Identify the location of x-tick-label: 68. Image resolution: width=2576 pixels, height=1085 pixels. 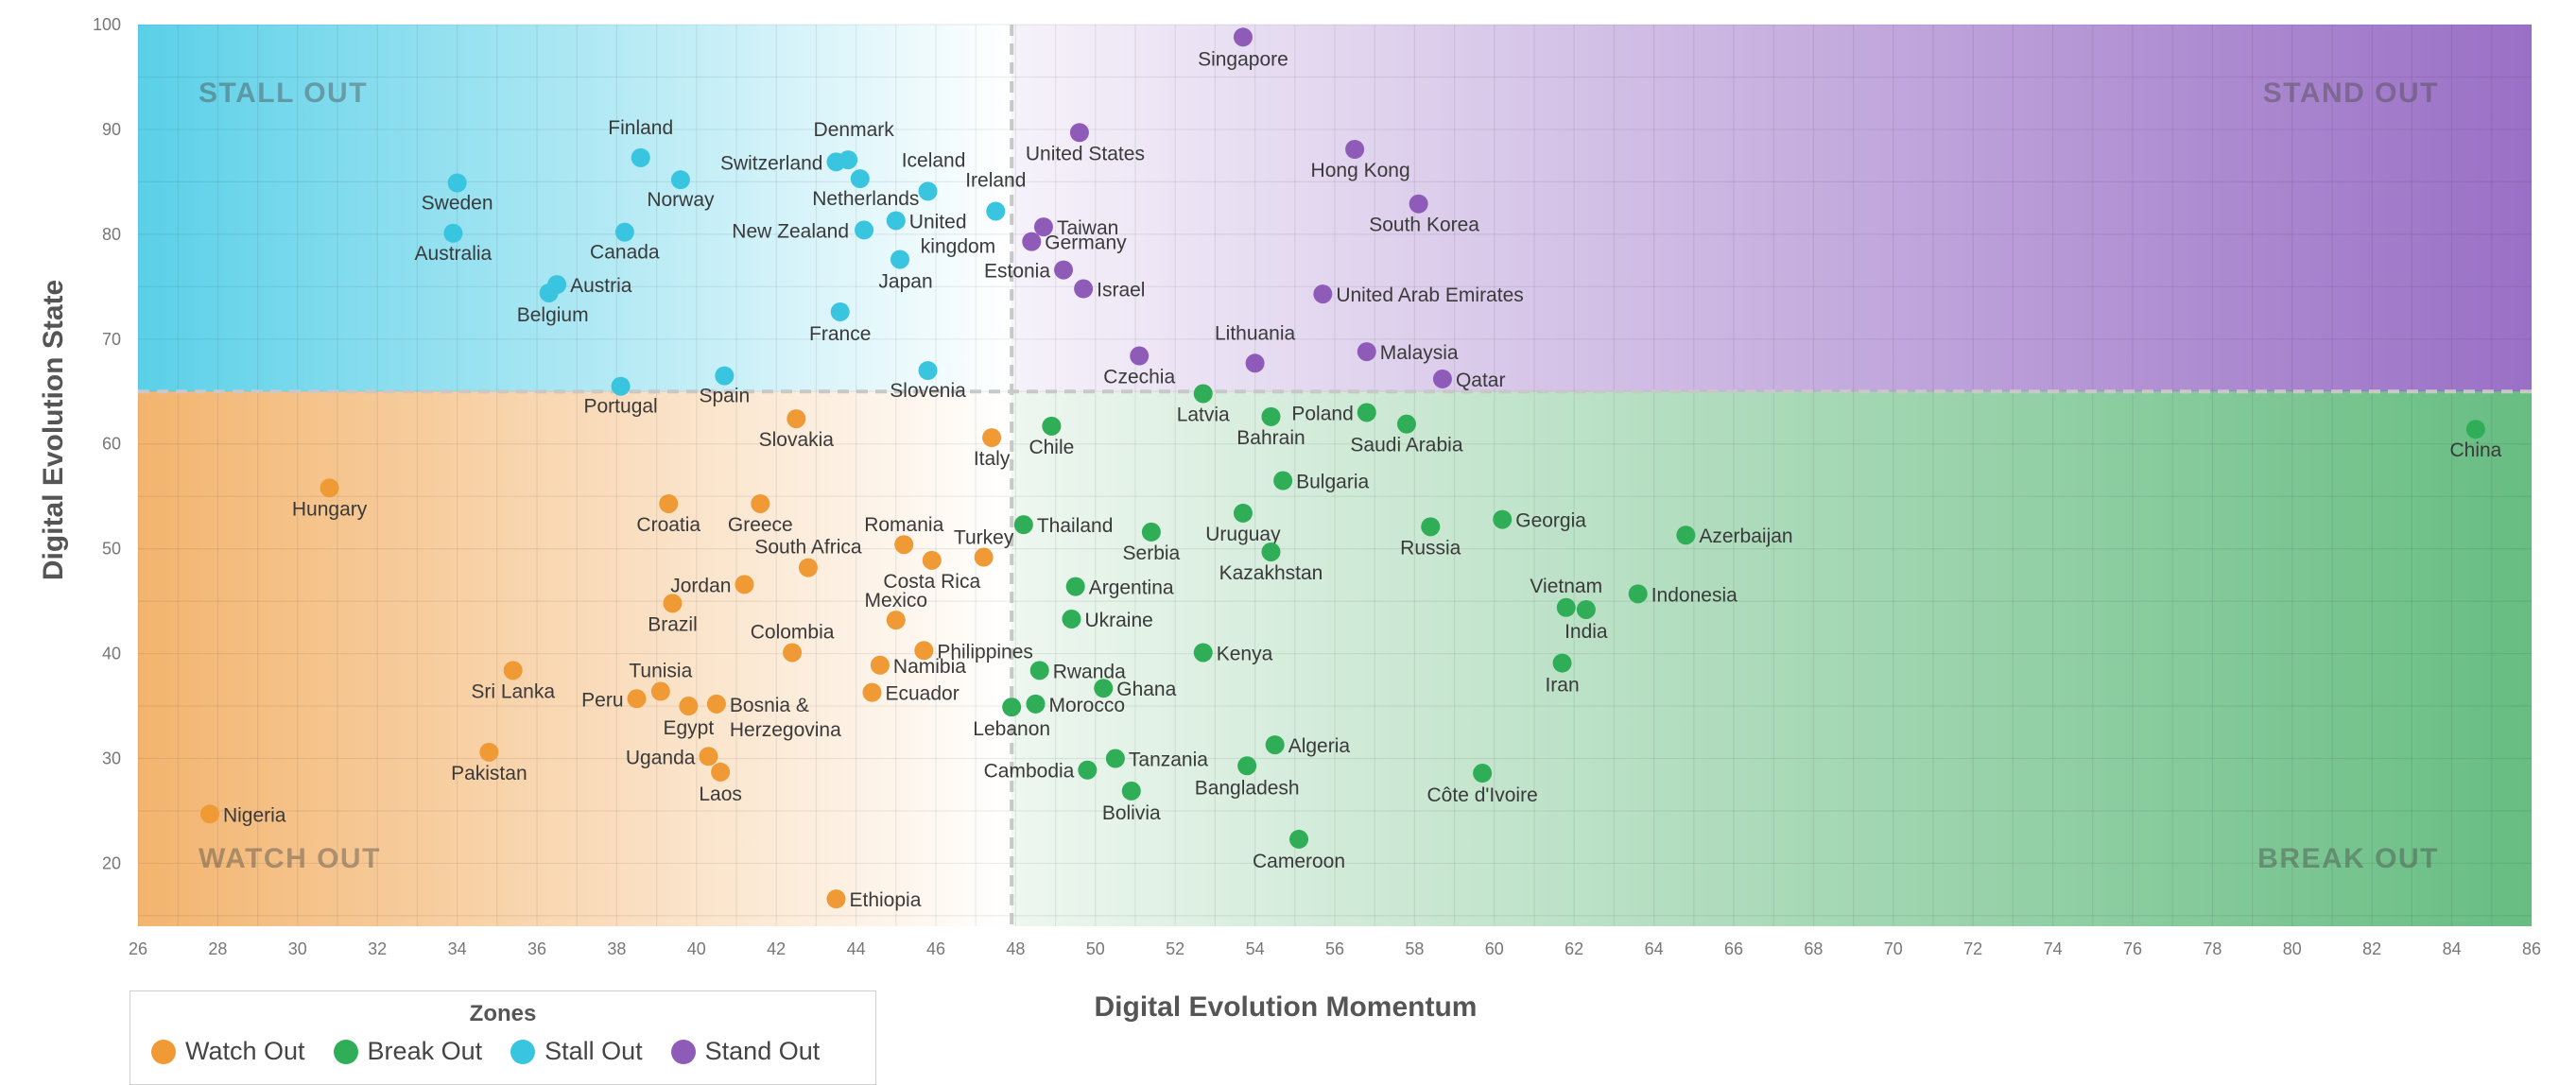
(1813, 948).